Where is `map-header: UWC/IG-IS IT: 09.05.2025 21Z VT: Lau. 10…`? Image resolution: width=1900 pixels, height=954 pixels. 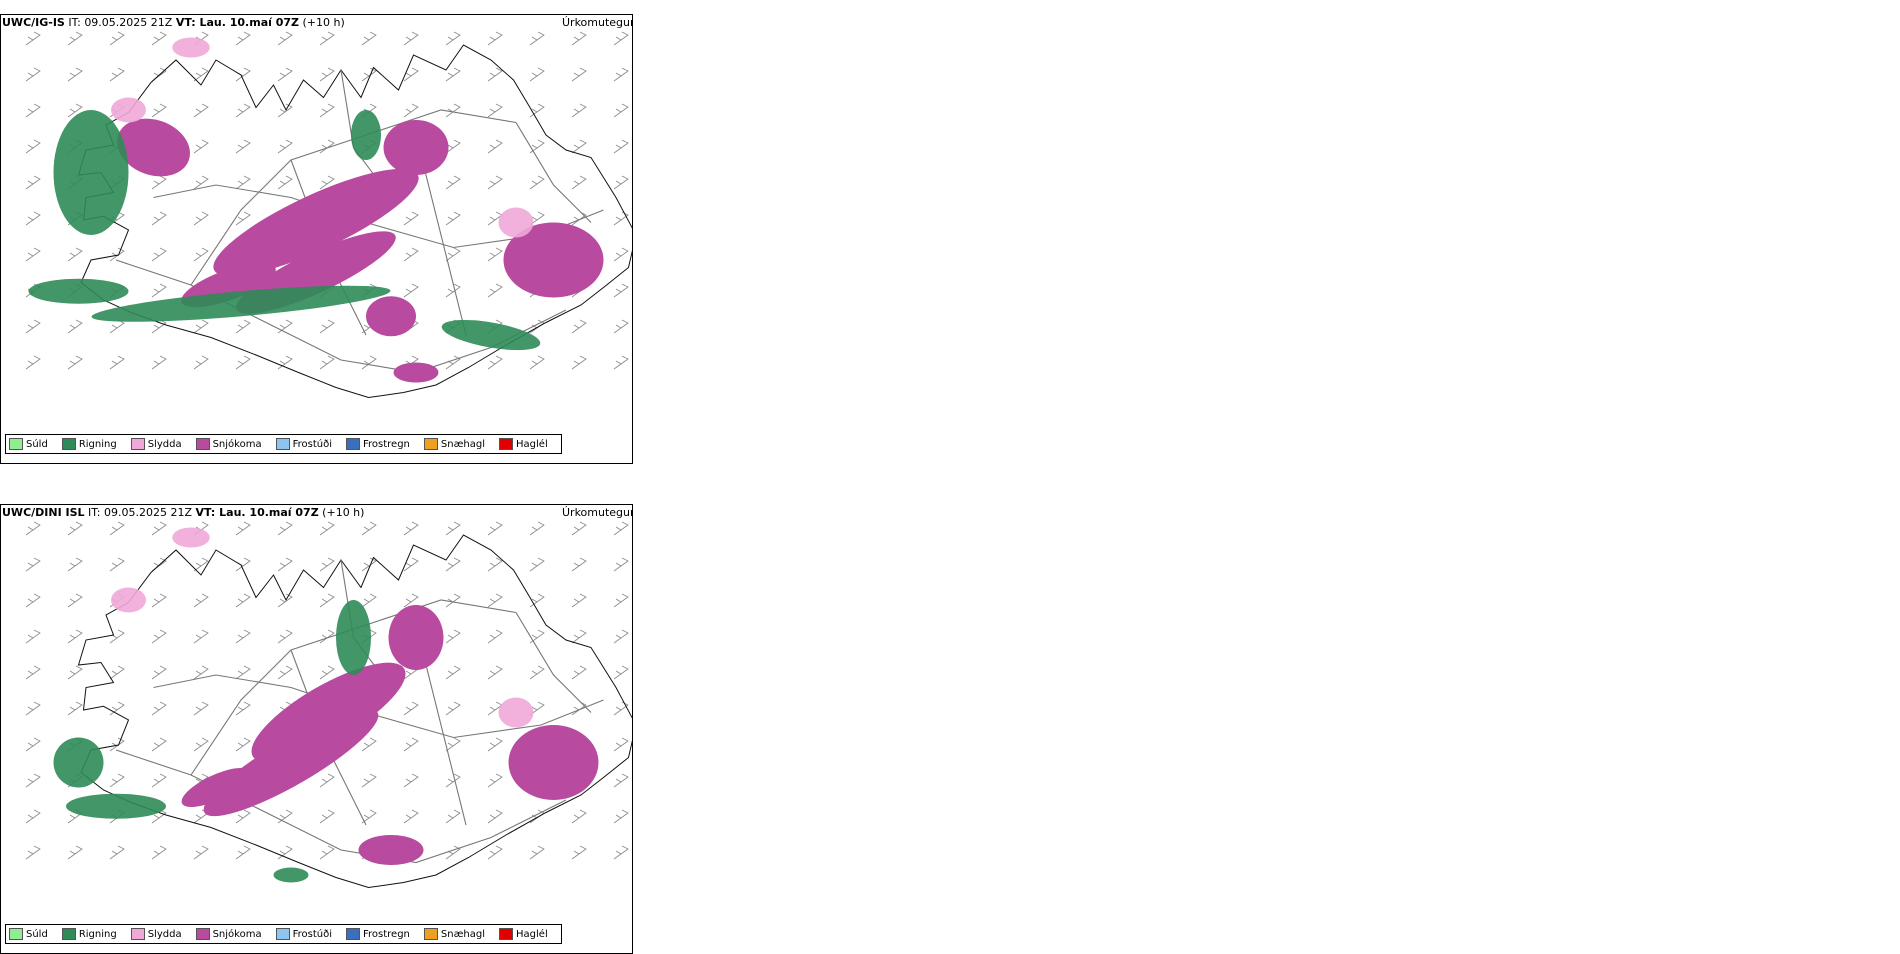
map-header: UWC/IG-IS IT: 09.05.2025 21Z VT: Lau. 10… is located at coordinates (173, 22).